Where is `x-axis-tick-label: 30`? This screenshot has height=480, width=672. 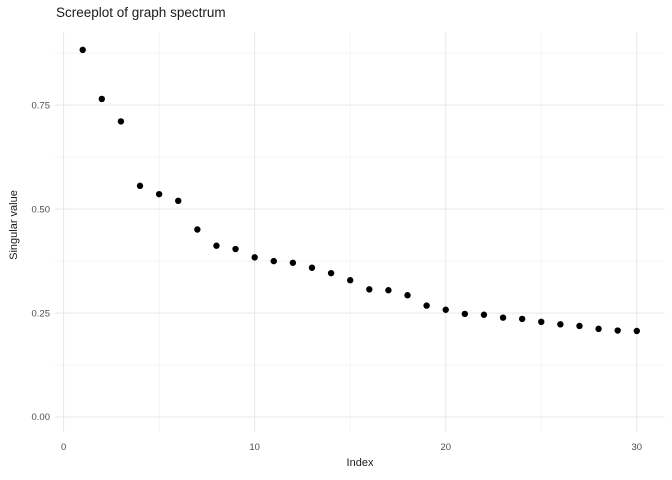 x-axis-tick-label: 30 is located at coordinates (637, 447).